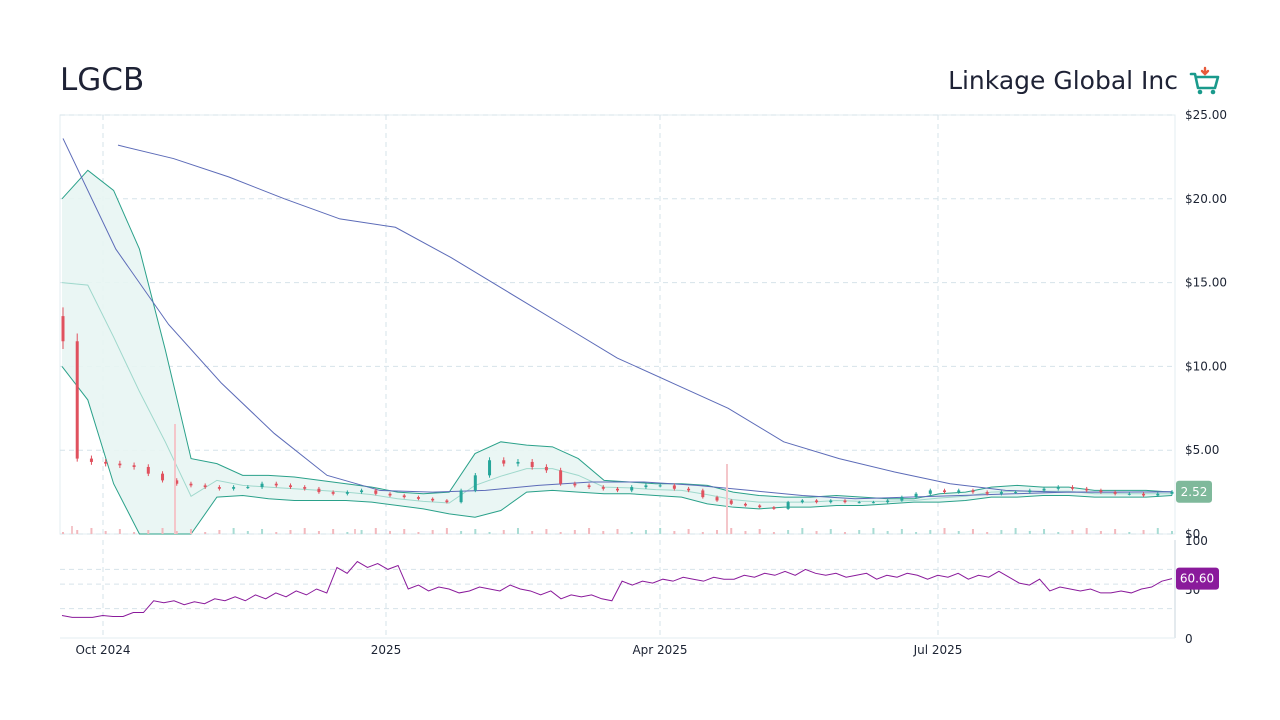 Image resolution: width=1280 pixels, height=720 pixels. Describe the element at coordinates (938, 650) in the screenshot. I see `x-tick-label: Jul 2025` at that location.